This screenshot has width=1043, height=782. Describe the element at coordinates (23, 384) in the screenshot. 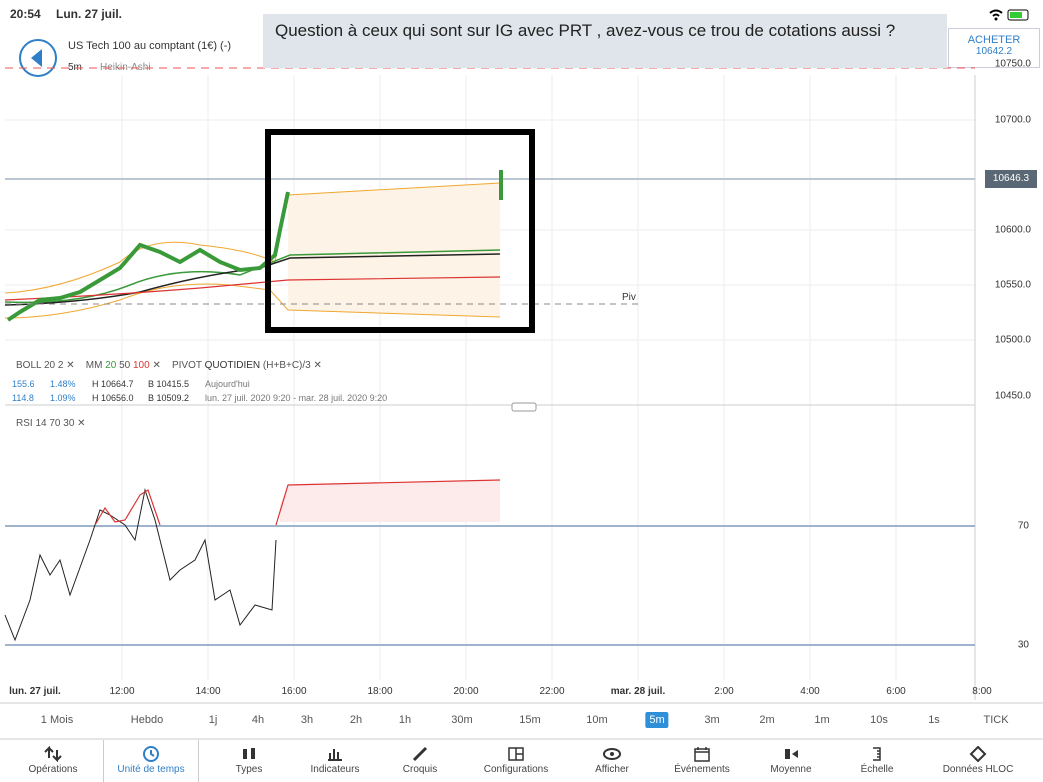

I see `stat-value: 155.6` at that location.